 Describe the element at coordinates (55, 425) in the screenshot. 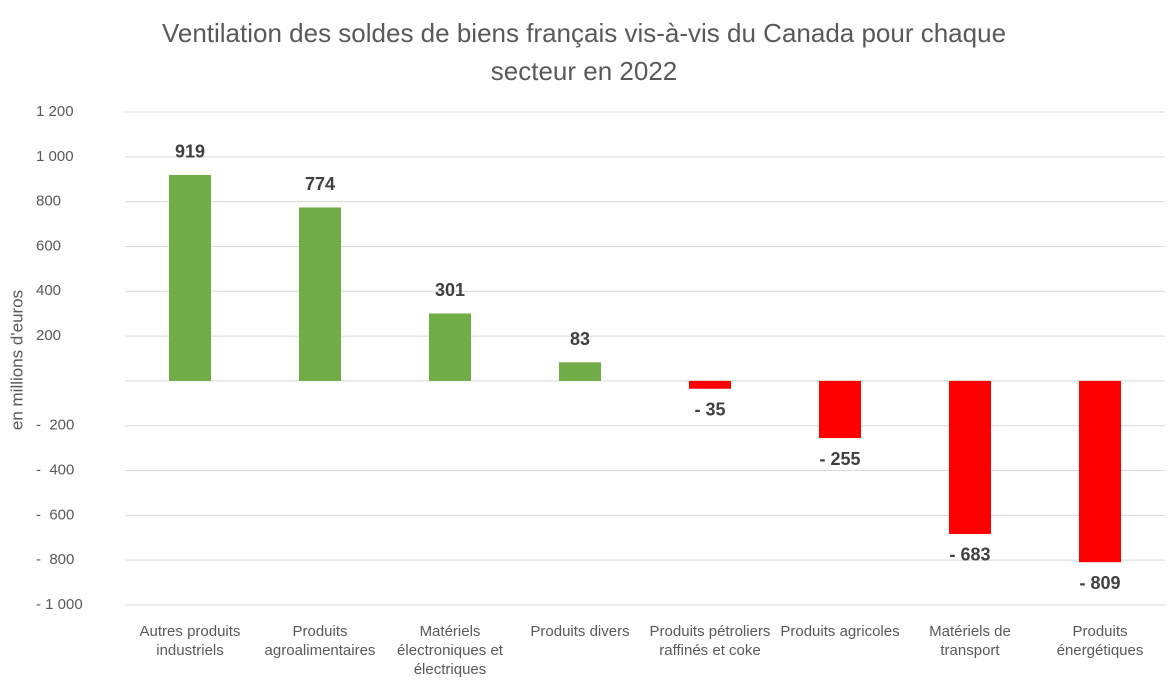

I see `y-tick-label: - 200` at that location.